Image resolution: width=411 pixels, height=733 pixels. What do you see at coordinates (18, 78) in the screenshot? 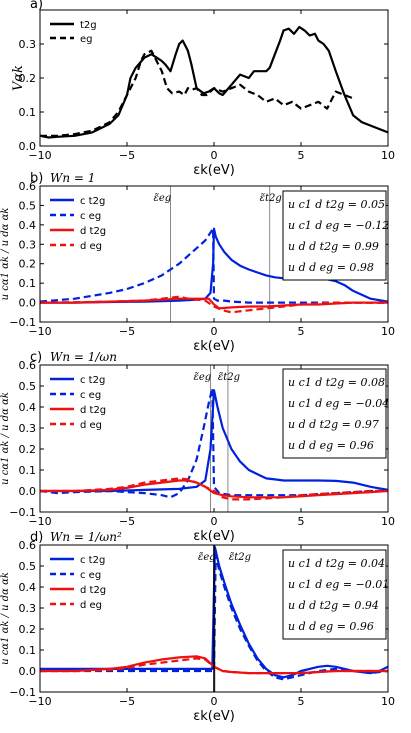
I see `y-axis-label: Vαk` at bounding box center [18, 78].